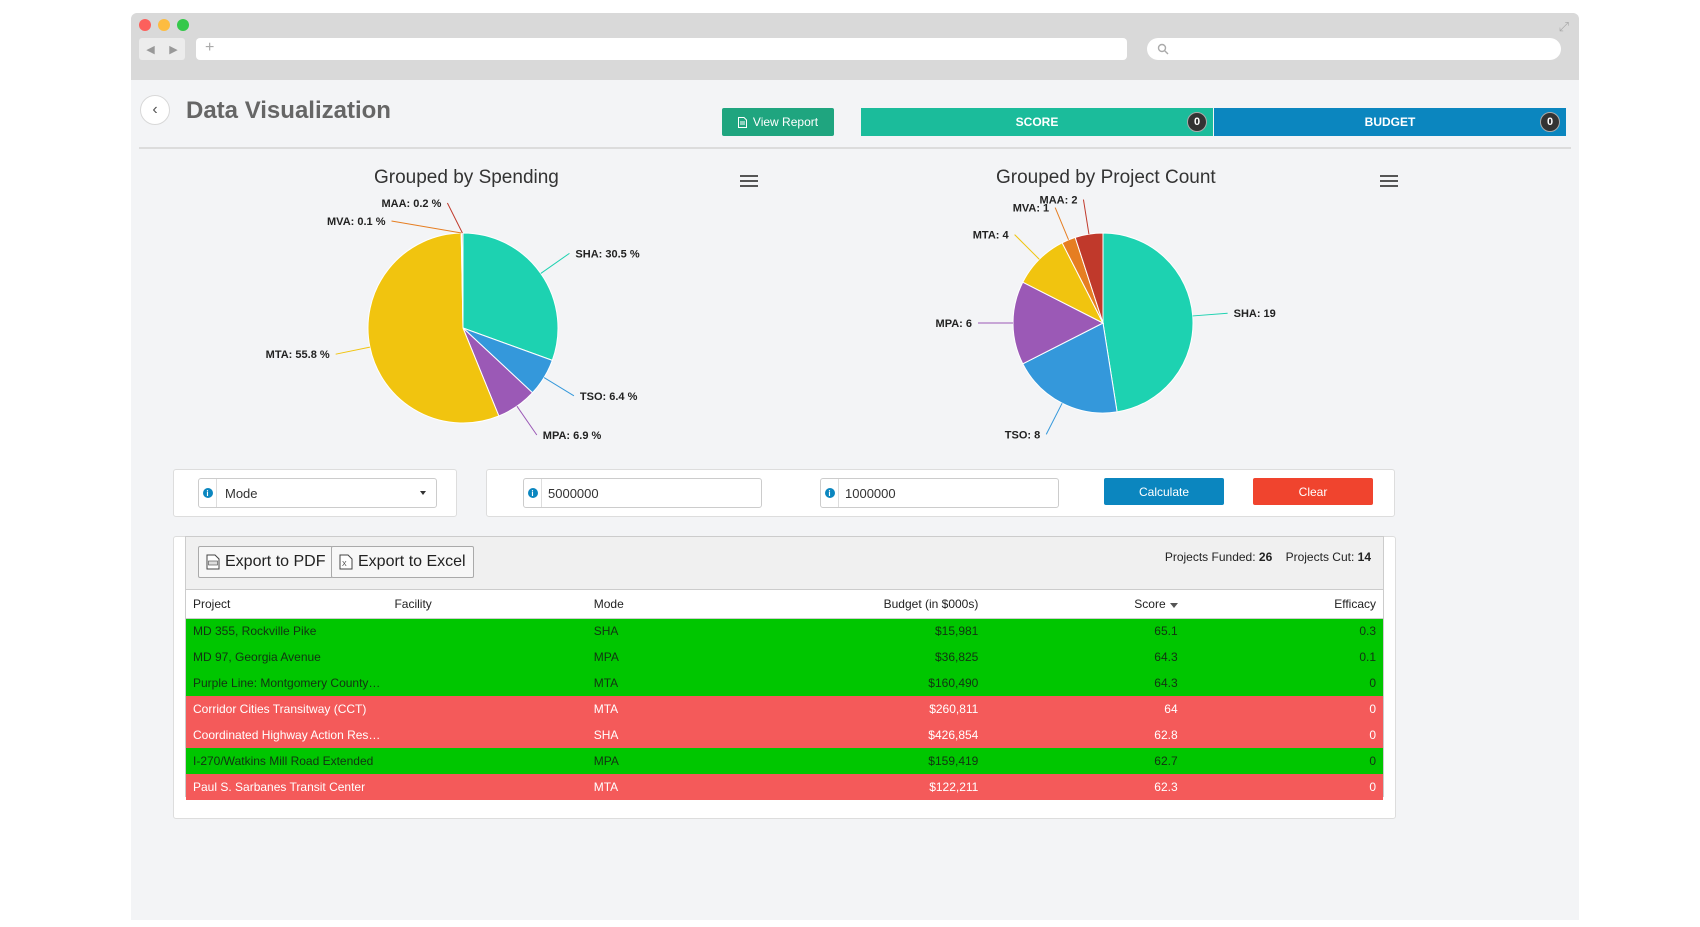  I want to click on document-icon, so click(742, 122).